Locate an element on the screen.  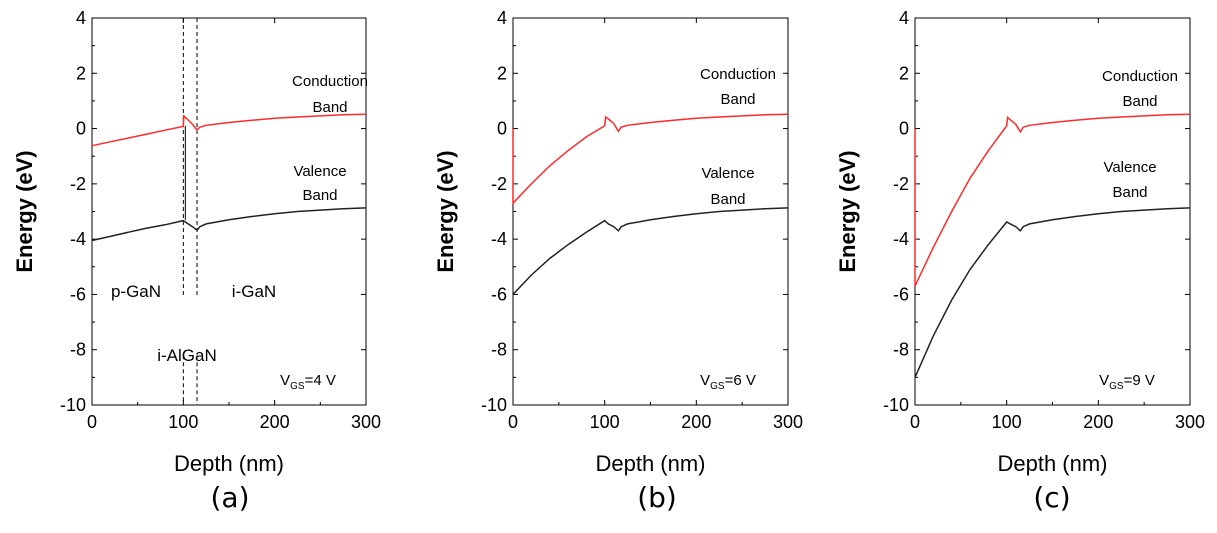
region-label: i-AlGaN is located at coordinates (187, 355).